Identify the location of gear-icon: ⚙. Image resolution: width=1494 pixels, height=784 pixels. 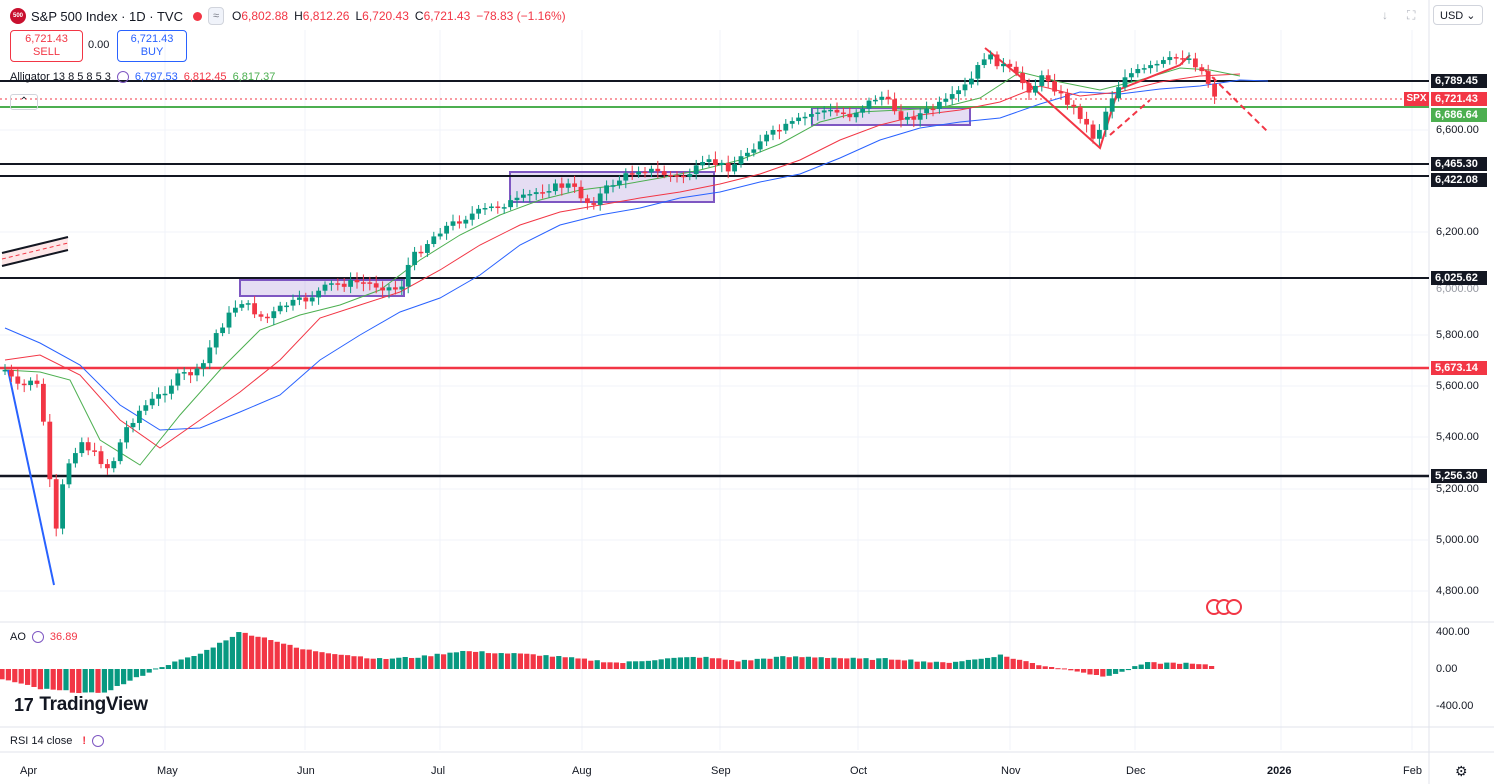
(1461, 771).